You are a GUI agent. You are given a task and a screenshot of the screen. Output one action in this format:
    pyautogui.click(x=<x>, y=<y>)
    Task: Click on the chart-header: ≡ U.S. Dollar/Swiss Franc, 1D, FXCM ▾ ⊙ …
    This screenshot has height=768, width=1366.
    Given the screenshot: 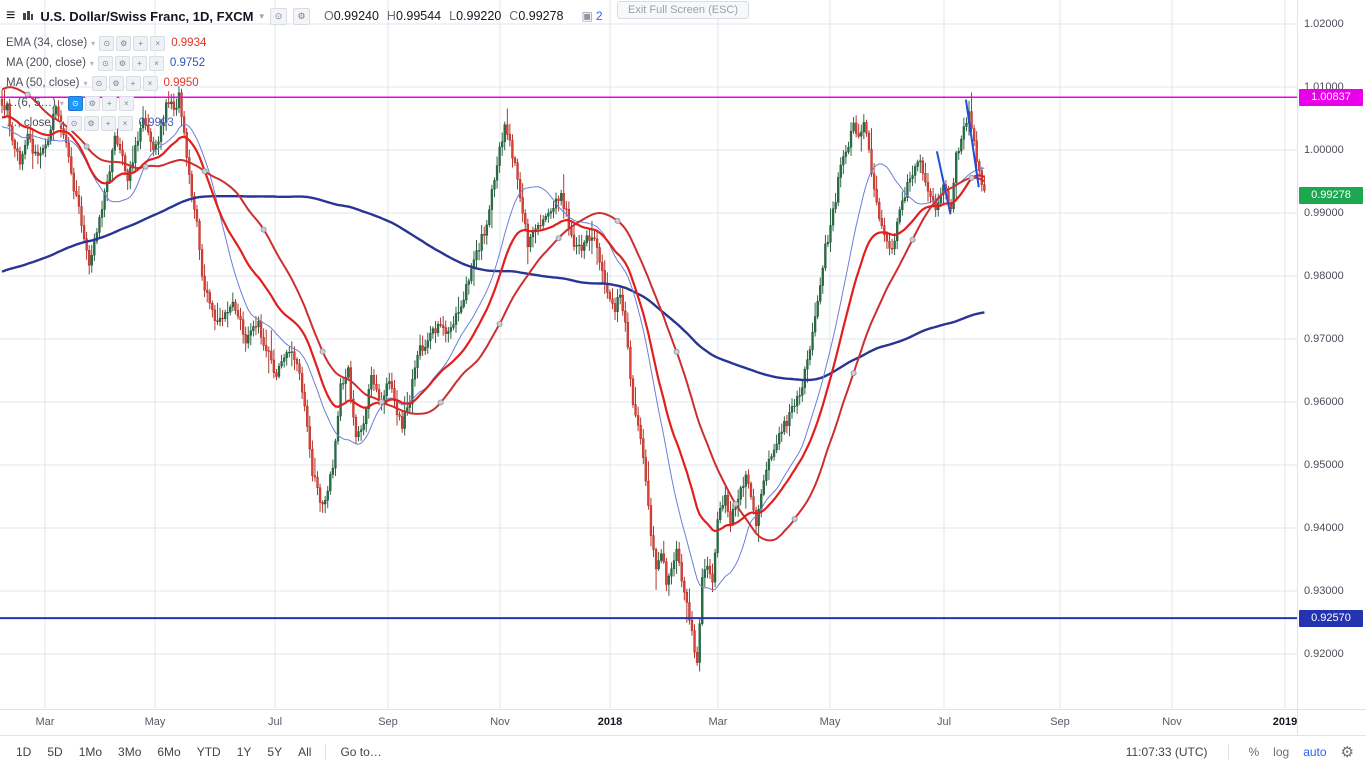 What is the action you would take?
    pyautogui.click(x=304, y=16)
    